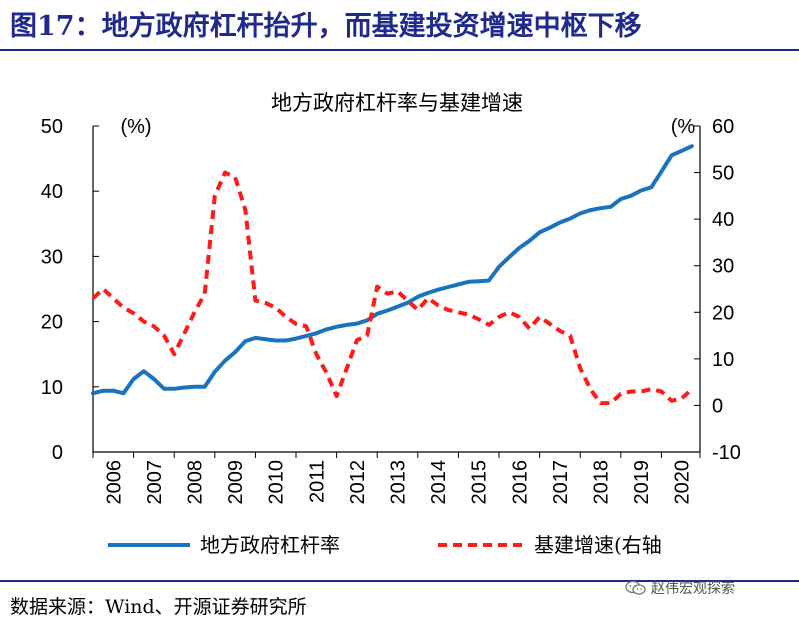 The image size is (799, 620). I want to click on x-tick-label: 2013, so click(399, 482).